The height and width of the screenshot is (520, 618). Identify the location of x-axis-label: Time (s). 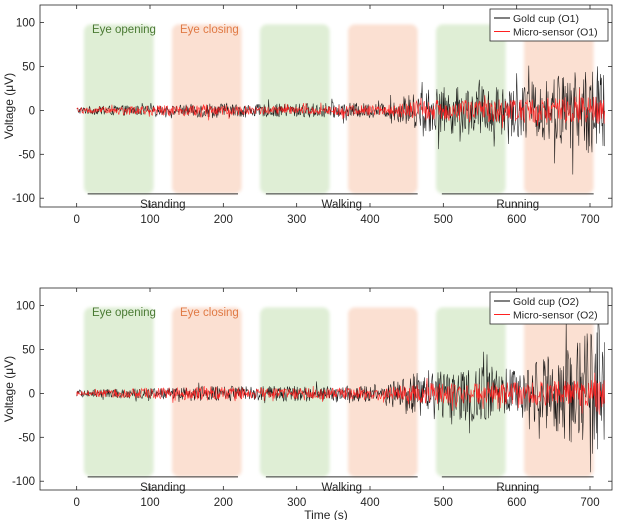
(326, 514).